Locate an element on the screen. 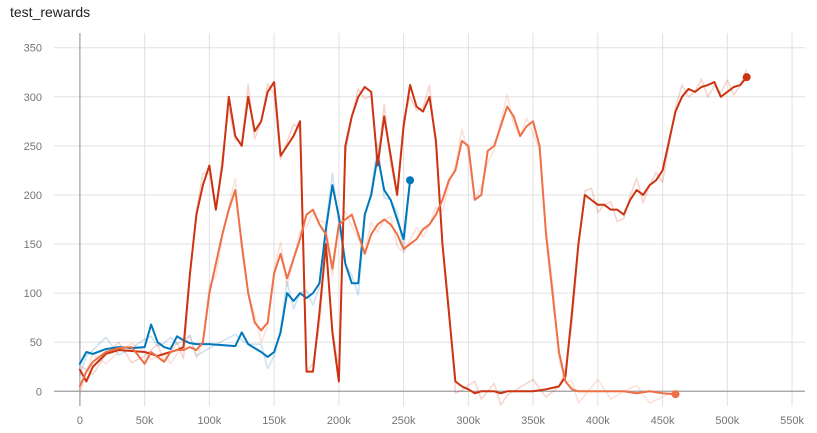  x-tick-label: 0 is located at coordinates (80, 421).